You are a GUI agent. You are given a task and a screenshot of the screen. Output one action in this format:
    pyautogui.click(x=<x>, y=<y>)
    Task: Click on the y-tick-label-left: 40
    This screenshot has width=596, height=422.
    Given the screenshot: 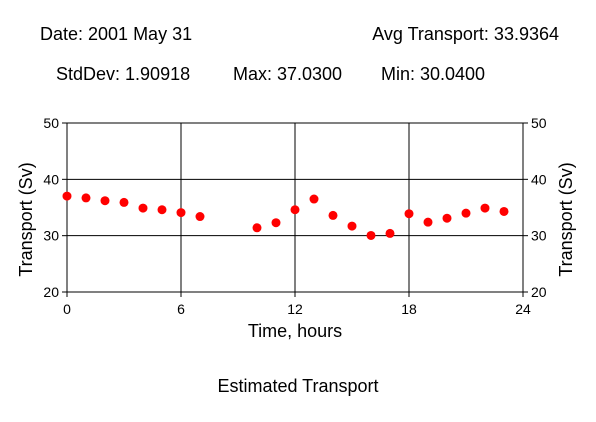 What is the action you would take?
    pyautogui.click(x=51, y=179)
    